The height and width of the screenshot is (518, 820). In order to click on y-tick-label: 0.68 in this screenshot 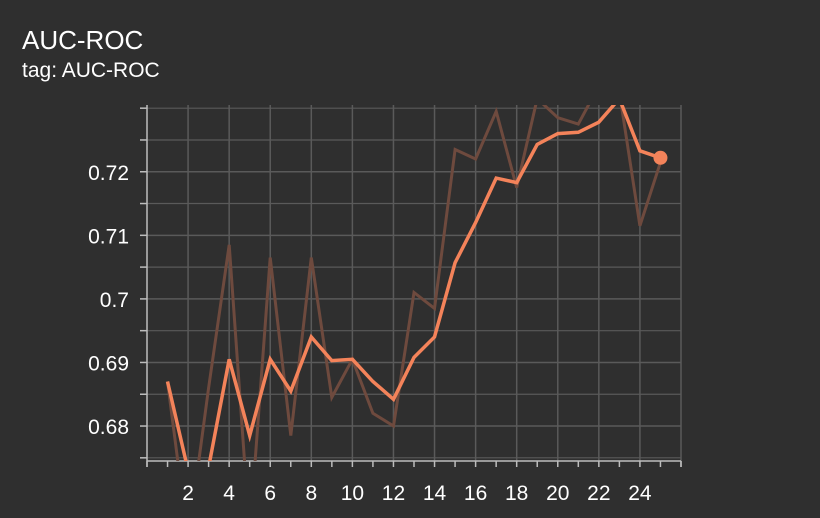, I will do `click(108, 427)`.